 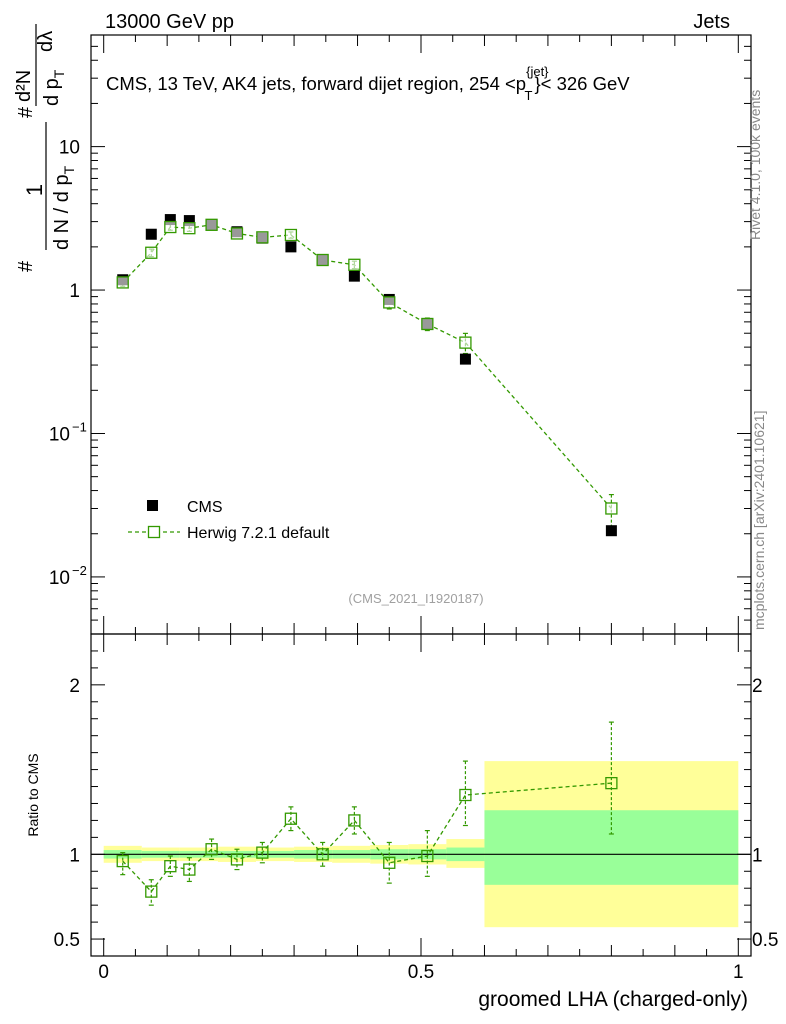 What do you see at coordinates (529, 95) in the screenshot?
I see `plot-title-sub: T` at bounding box center [529, 95].